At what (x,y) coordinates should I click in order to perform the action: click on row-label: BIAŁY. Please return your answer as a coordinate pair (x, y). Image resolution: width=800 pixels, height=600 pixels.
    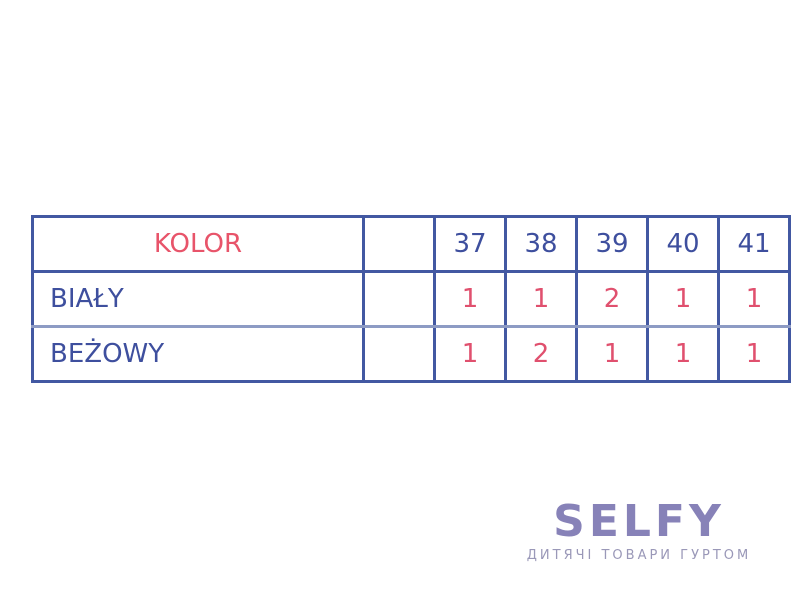
    Looking at the image, I should click on (198, 299).